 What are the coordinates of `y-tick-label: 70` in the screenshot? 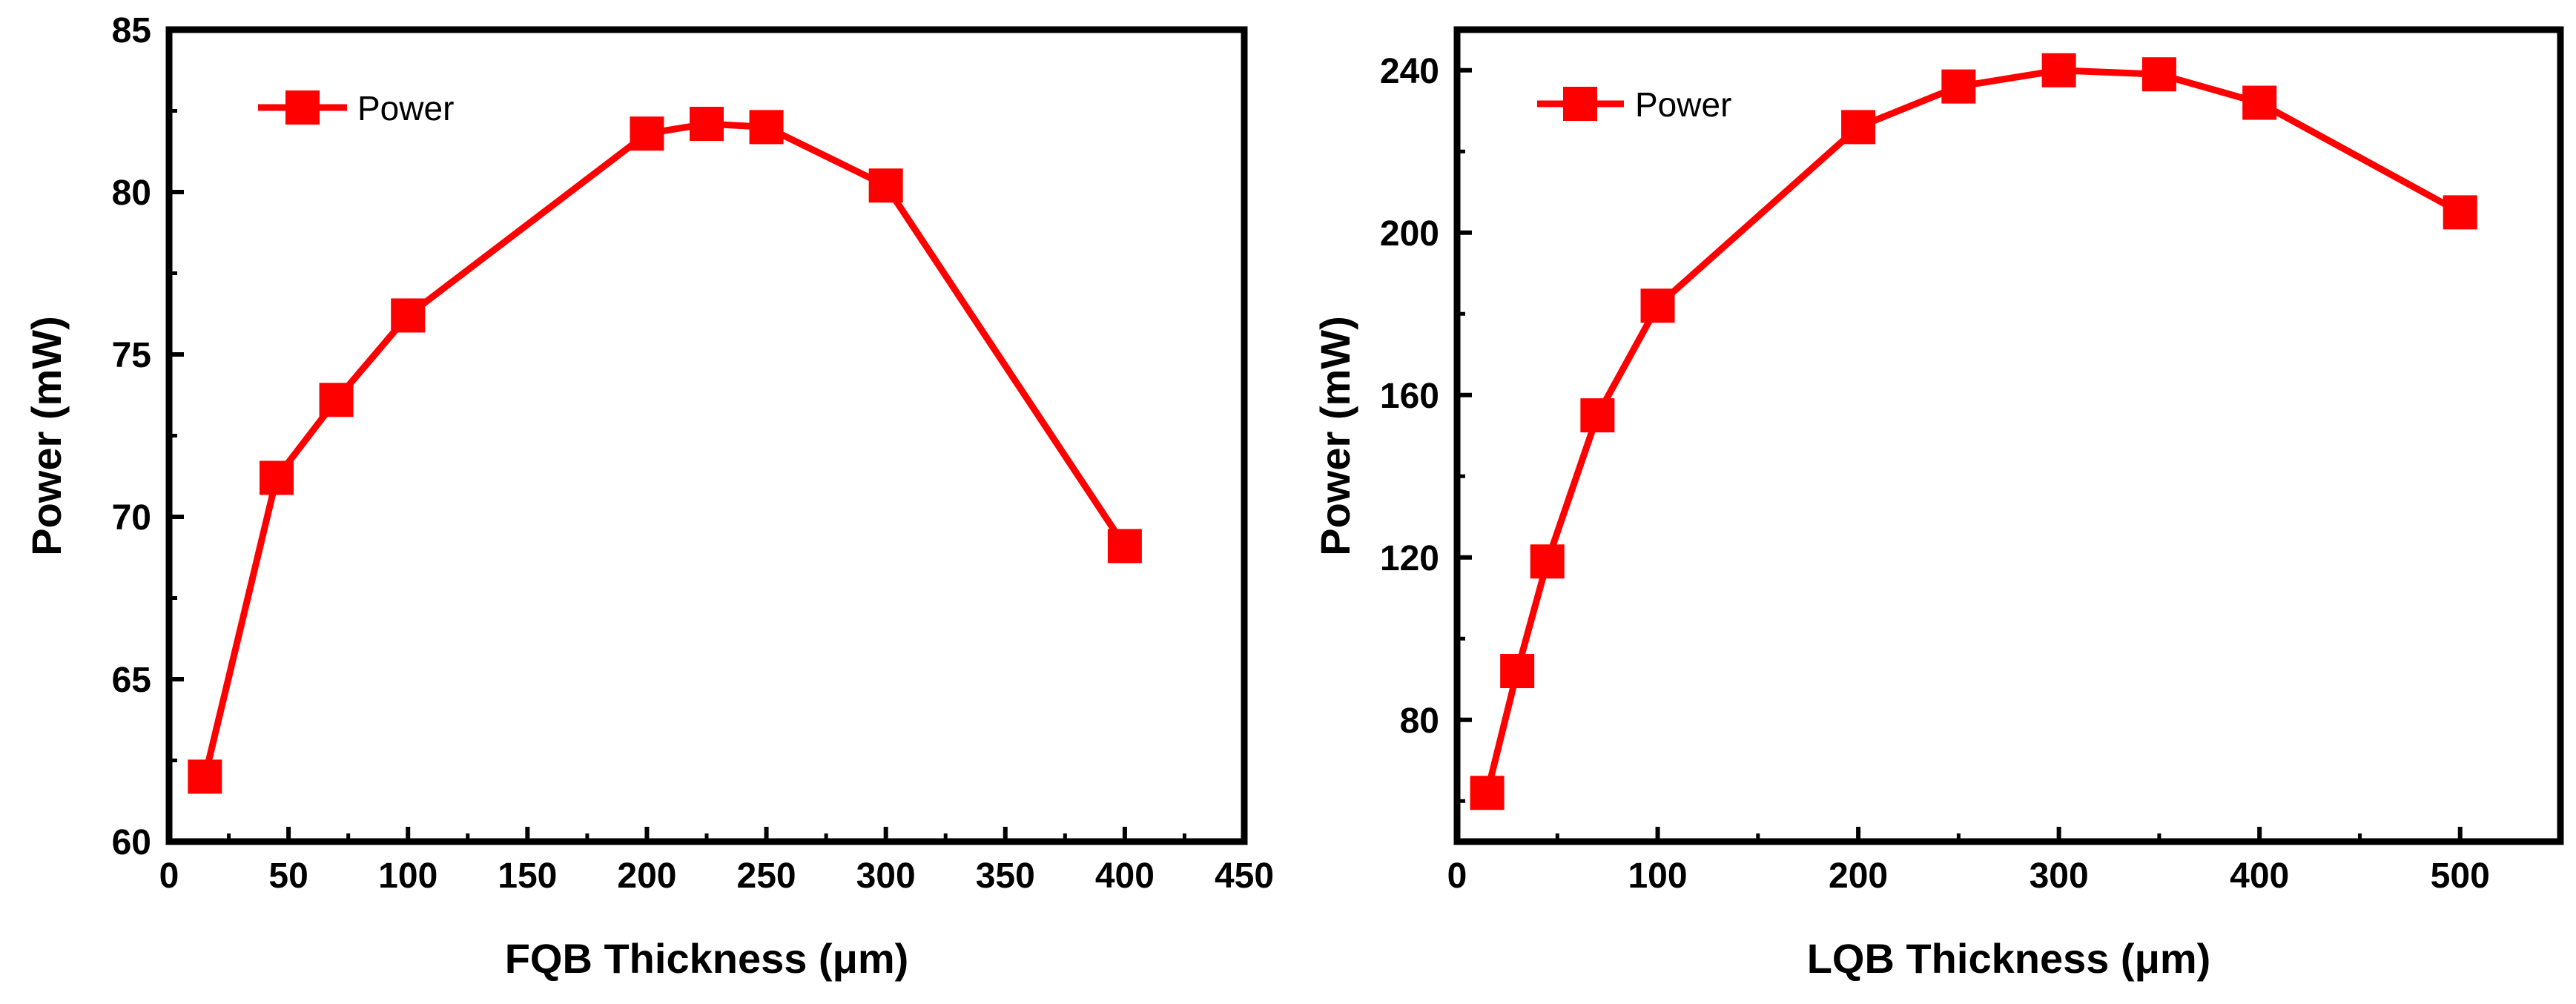 It's located at (131, 518).